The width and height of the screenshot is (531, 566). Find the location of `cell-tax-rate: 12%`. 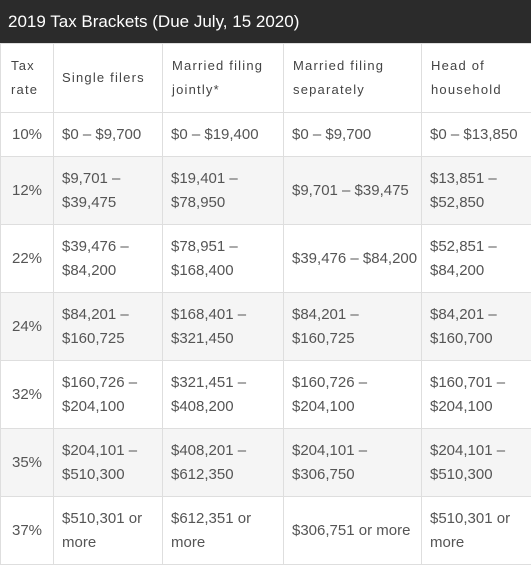

cell-tax-rate: 12% is located at coordinates (27, 190).